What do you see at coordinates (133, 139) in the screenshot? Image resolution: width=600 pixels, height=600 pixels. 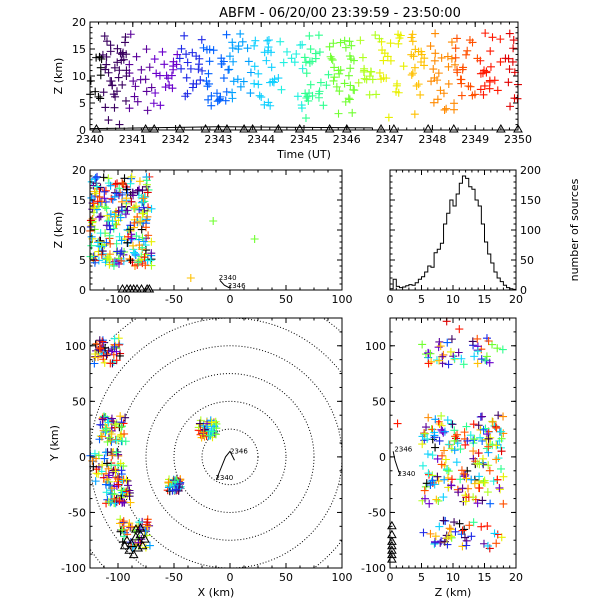 I see `x-tick-label: 2341` at bounding box center [133, 139].